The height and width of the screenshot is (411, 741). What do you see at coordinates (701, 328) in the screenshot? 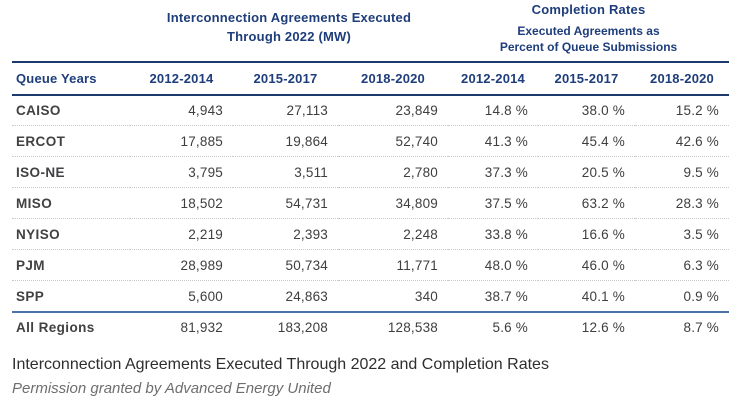
I see `cell-value: 8.7 %` at bounding box center [701, 328].